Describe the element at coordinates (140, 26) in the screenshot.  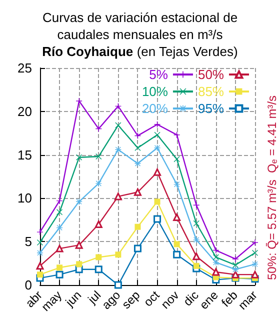
I see `chart-title: Curvas de variación estacional de caudales mensuales en m³/s` at that location.